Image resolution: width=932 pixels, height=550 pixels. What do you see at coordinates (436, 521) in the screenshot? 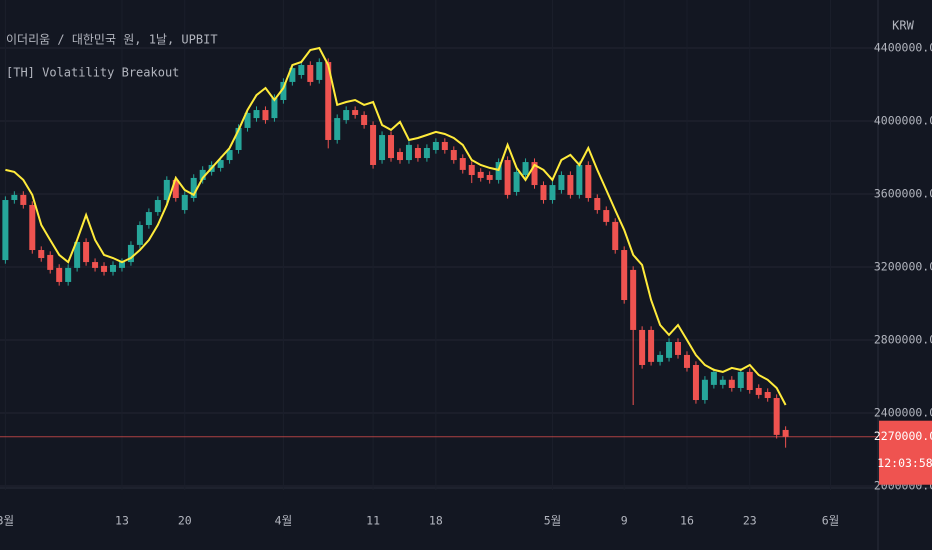
I see `x-tick-label: 18` at bounding box center [436, 521].